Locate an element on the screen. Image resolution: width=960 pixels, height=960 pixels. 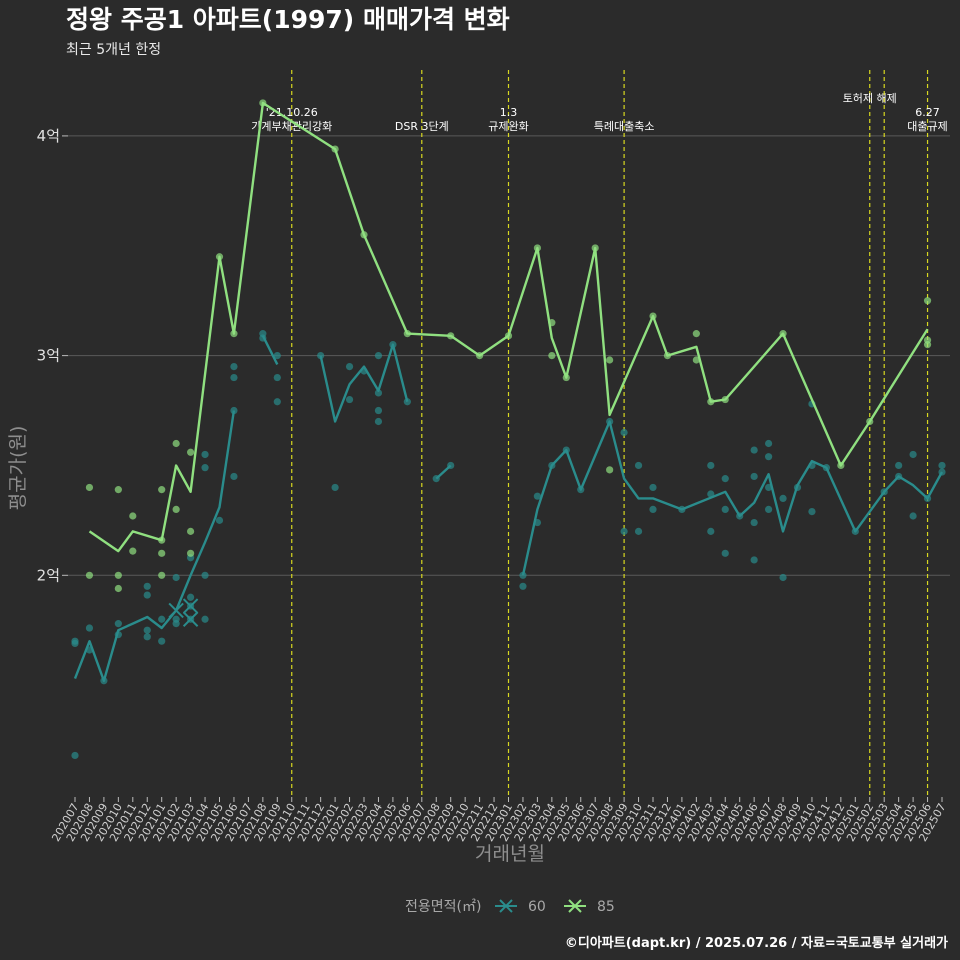
y-axis: 2억 3억 4억 is located at coordinates (52, 355).